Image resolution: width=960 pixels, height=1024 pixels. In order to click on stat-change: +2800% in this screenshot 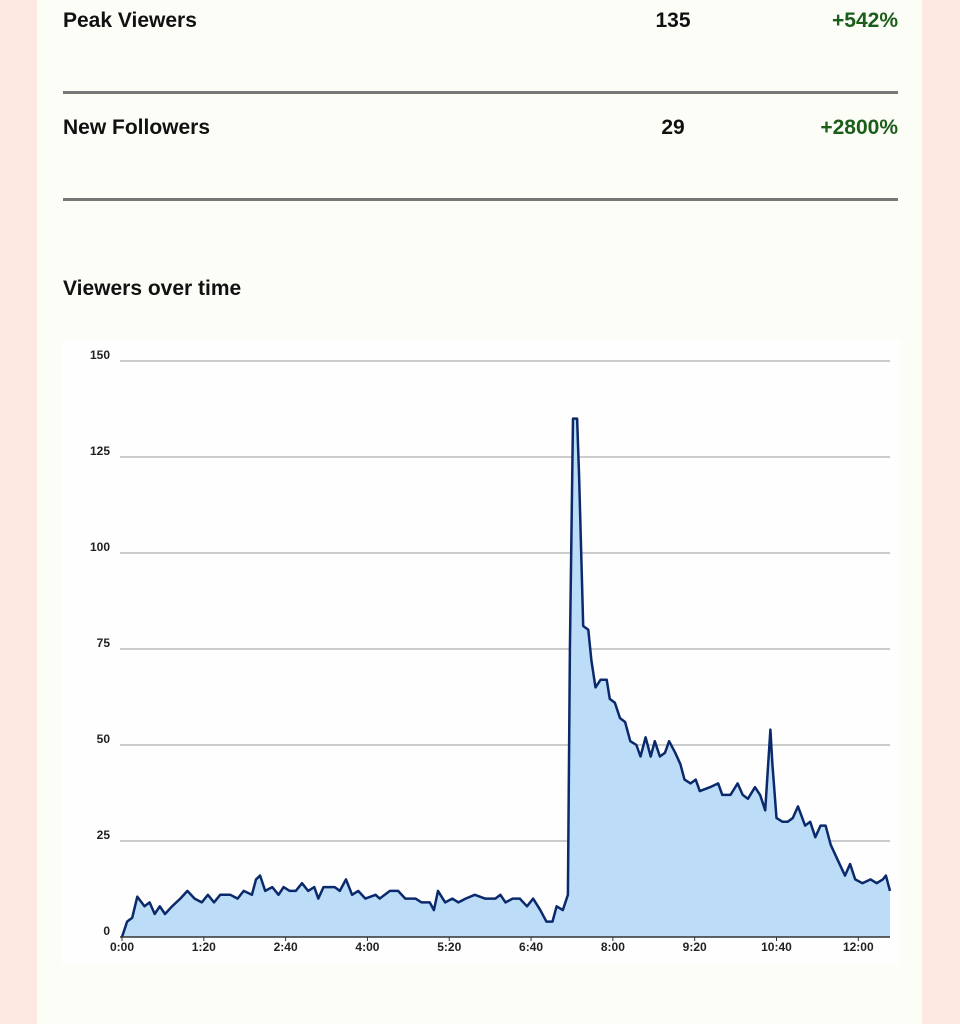, I will do `click(859, 127)`.